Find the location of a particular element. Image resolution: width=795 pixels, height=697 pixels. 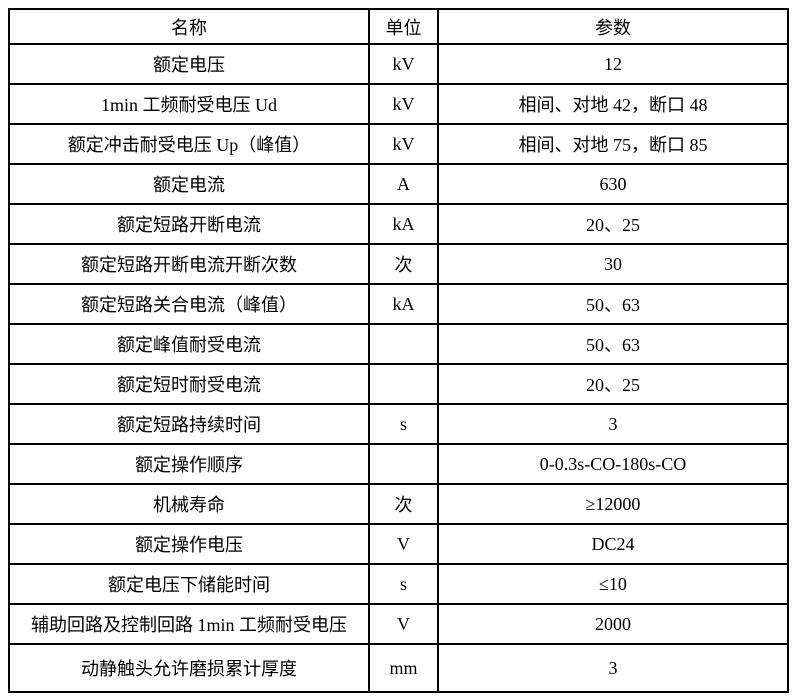

param-name-cell: 额定操作电压 is located at coordinates (189, 544).